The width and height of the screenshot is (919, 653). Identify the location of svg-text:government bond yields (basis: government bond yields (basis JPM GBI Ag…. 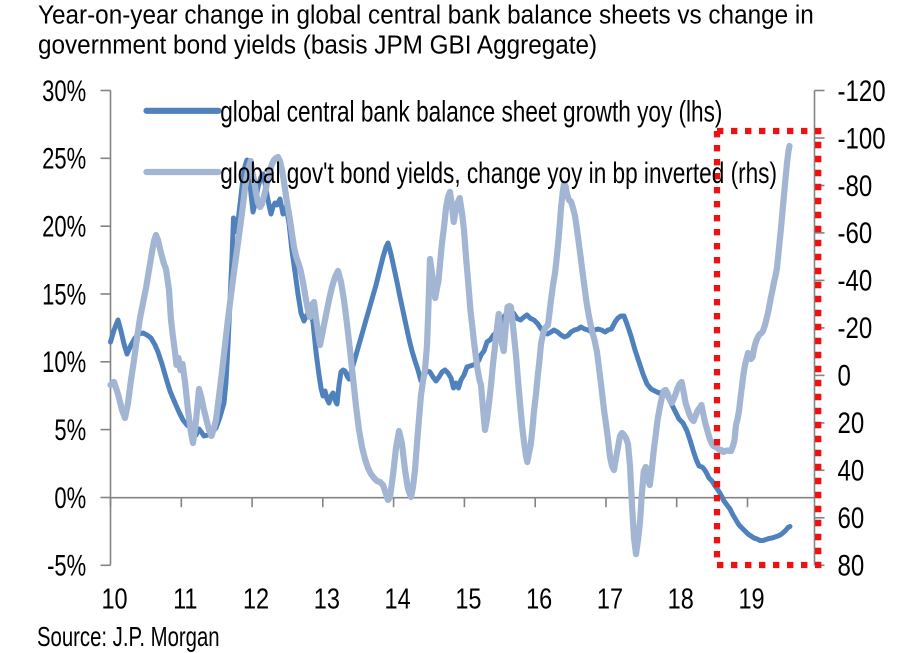
(317, 45).